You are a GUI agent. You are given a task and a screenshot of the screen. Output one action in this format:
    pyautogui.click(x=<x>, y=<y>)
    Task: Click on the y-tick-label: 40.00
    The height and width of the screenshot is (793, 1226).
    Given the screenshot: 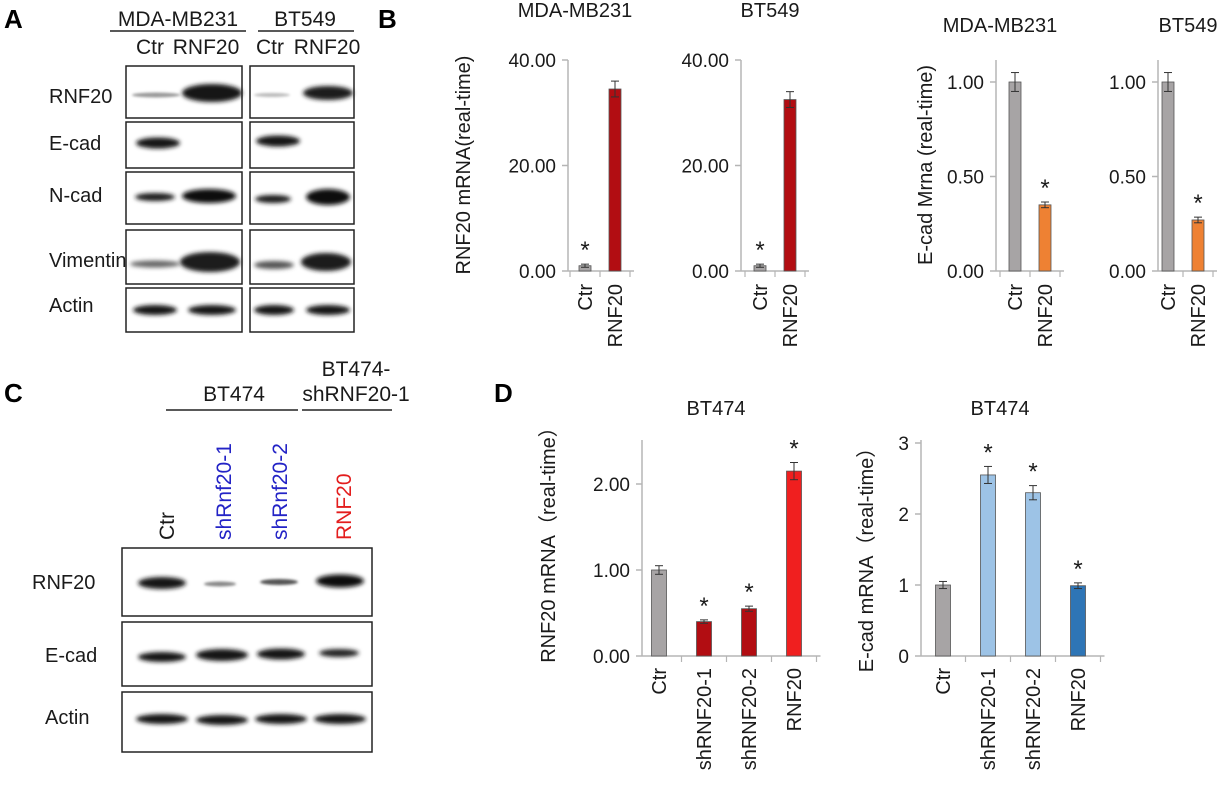 What is the action you would take?
    pyautogui.click(x=705, y=61)
    